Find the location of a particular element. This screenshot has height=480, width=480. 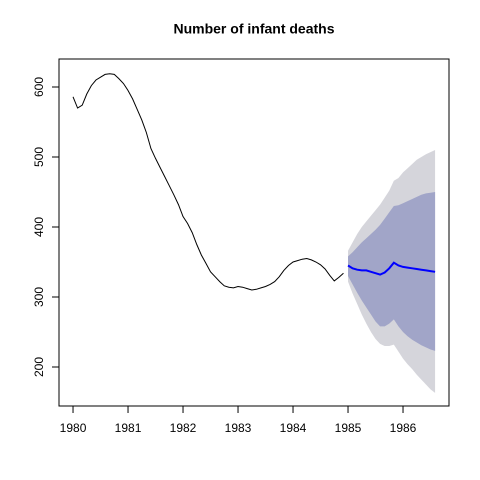

x-tick-label: 1983 is located at coordinates (238, 428).